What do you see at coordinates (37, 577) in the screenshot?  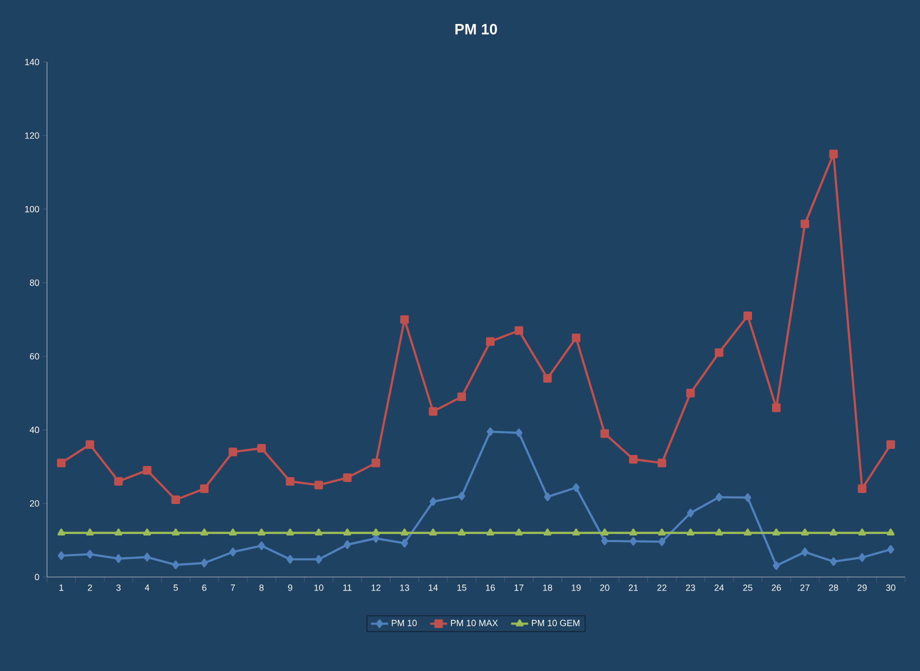 I see `y-tick-label: 0` at bounding box center [37, 577].